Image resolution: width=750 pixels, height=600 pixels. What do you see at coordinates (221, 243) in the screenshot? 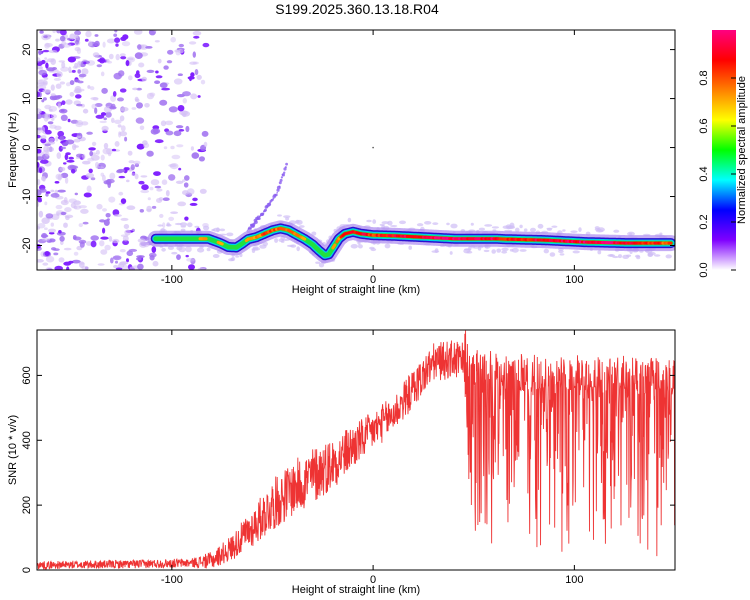
I see `ridge-core-segment` at bounding box center [221, 243].